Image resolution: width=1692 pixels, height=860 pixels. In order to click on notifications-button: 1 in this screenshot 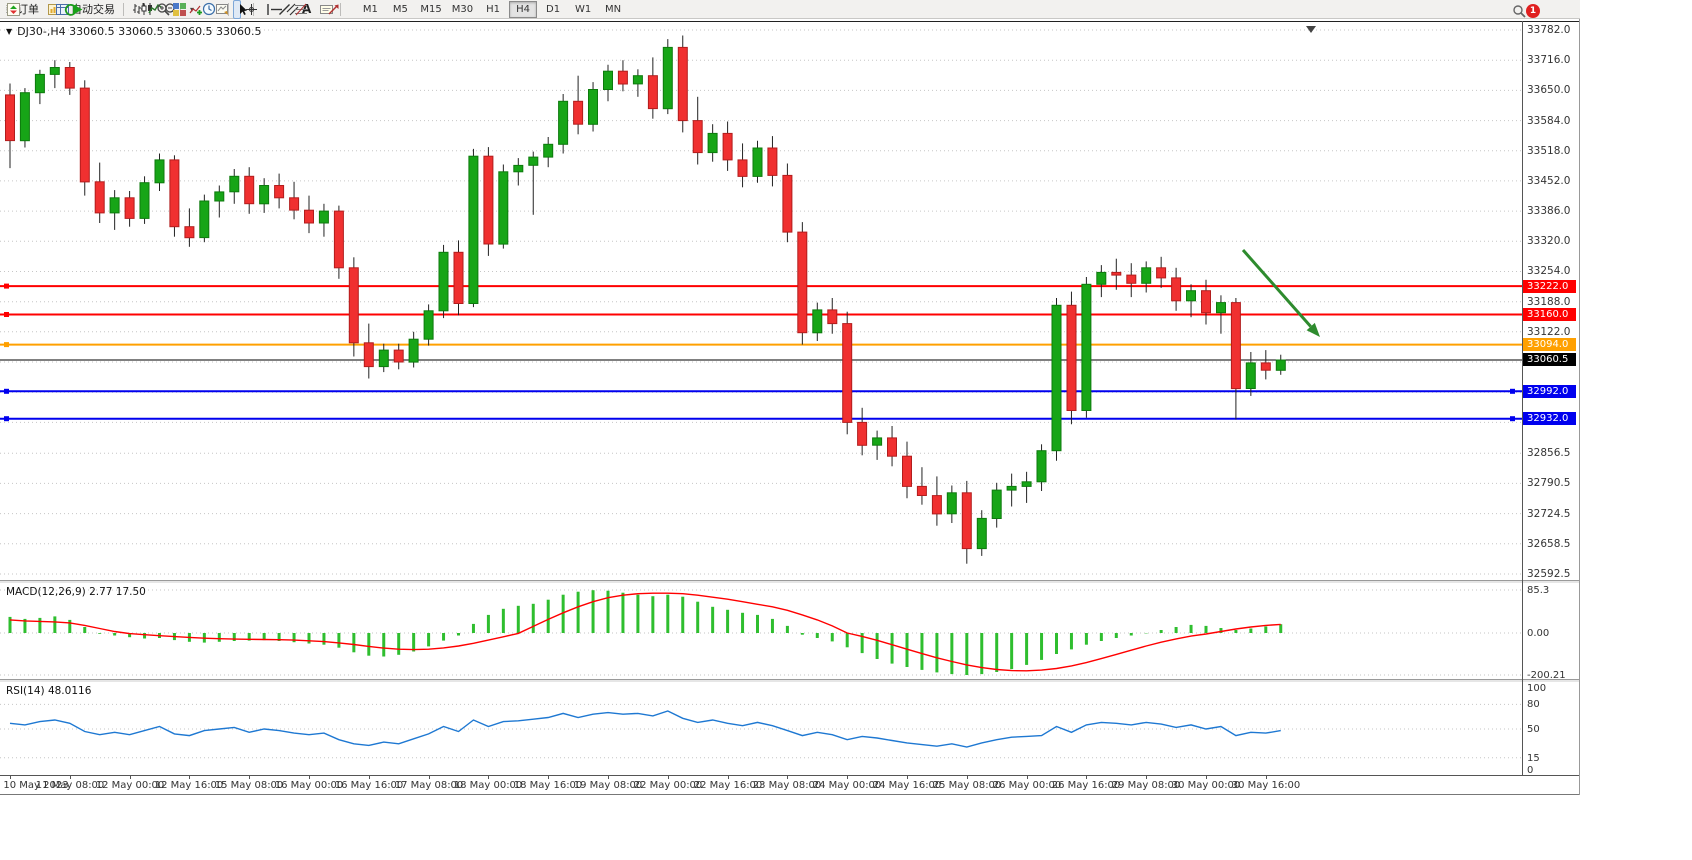, I will do `click(1533, 10)`.